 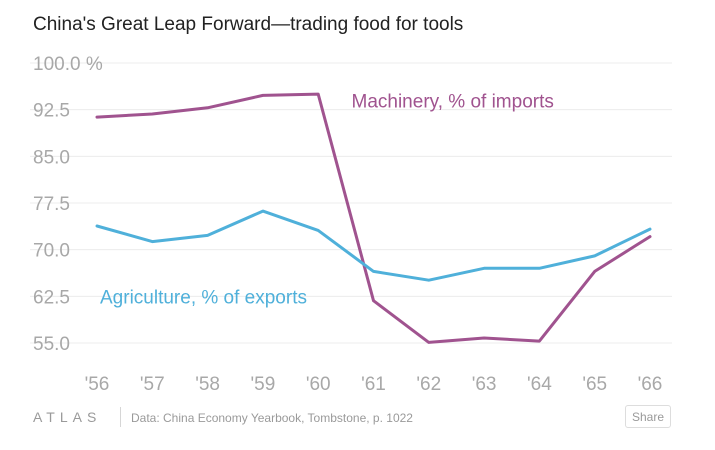 What do you see at coordinates (51, 344) in the screenshot?
I see `y-tick-label: 55.0` at bounding box center [51, 344].